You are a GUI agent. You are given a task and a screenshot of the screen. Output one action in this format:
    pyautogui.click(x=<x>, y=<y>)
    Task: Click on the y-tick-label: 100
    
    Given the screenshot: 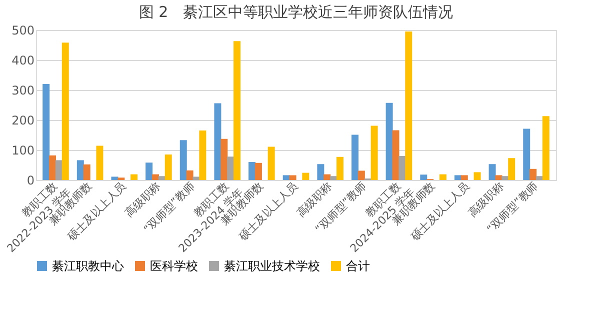 What is the action you would take?
    pyautogui.click(x=23, y=151)
    